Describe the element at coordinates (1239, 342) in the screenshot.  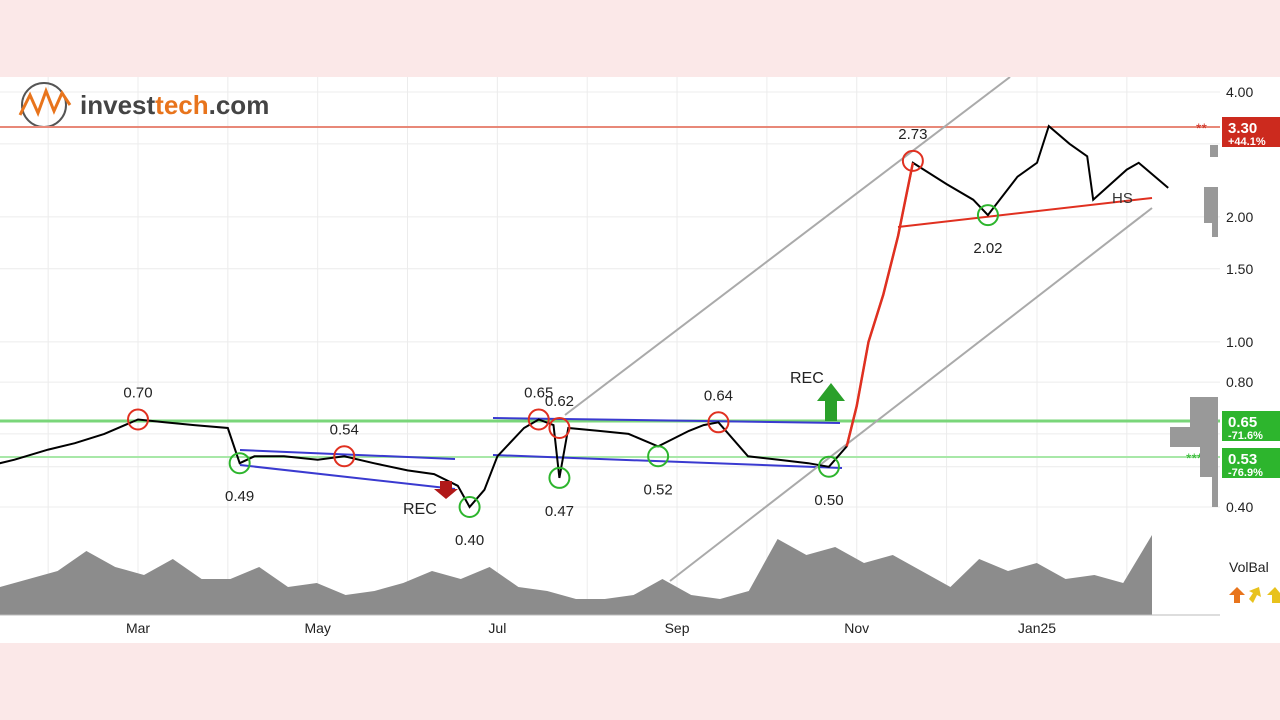
I see `y-tick-label-3: 1.00` at that location.